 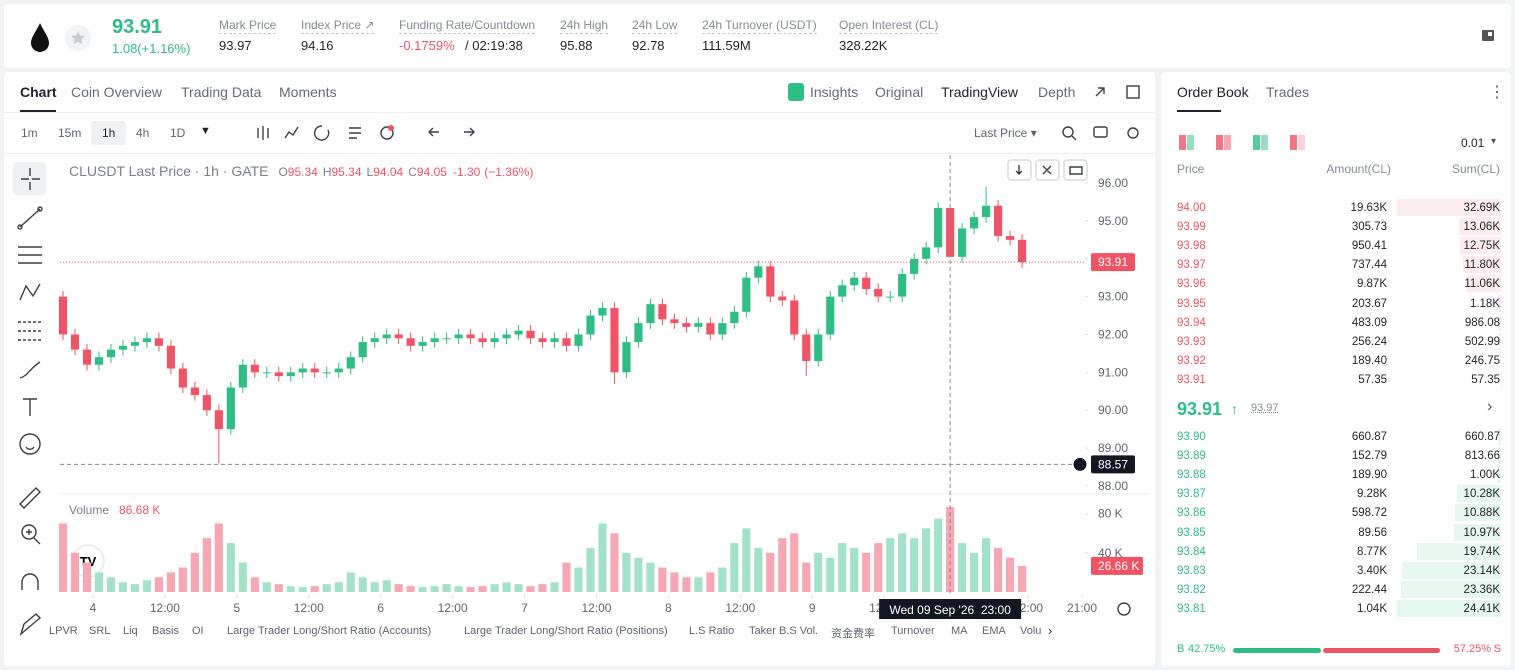 What do you see at coordinates (100, 631) in the screenshot?
I see `indicator: SRL` at bounding box center [100, 631].